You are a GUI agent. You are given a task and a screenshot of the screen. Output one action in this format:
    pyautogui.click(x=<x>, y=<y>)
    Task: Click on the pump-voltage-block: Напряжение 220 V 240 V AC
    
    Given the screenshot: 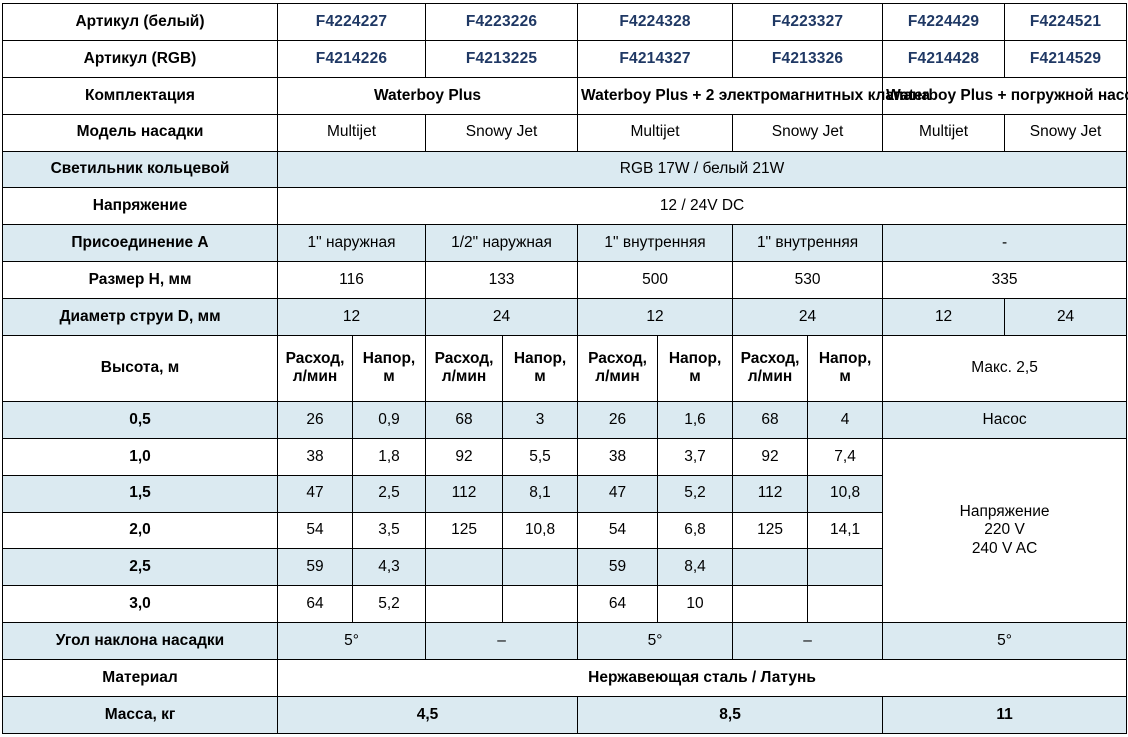 What is the action you would take?
    pyautogui.click(x=1005, y=530)
    